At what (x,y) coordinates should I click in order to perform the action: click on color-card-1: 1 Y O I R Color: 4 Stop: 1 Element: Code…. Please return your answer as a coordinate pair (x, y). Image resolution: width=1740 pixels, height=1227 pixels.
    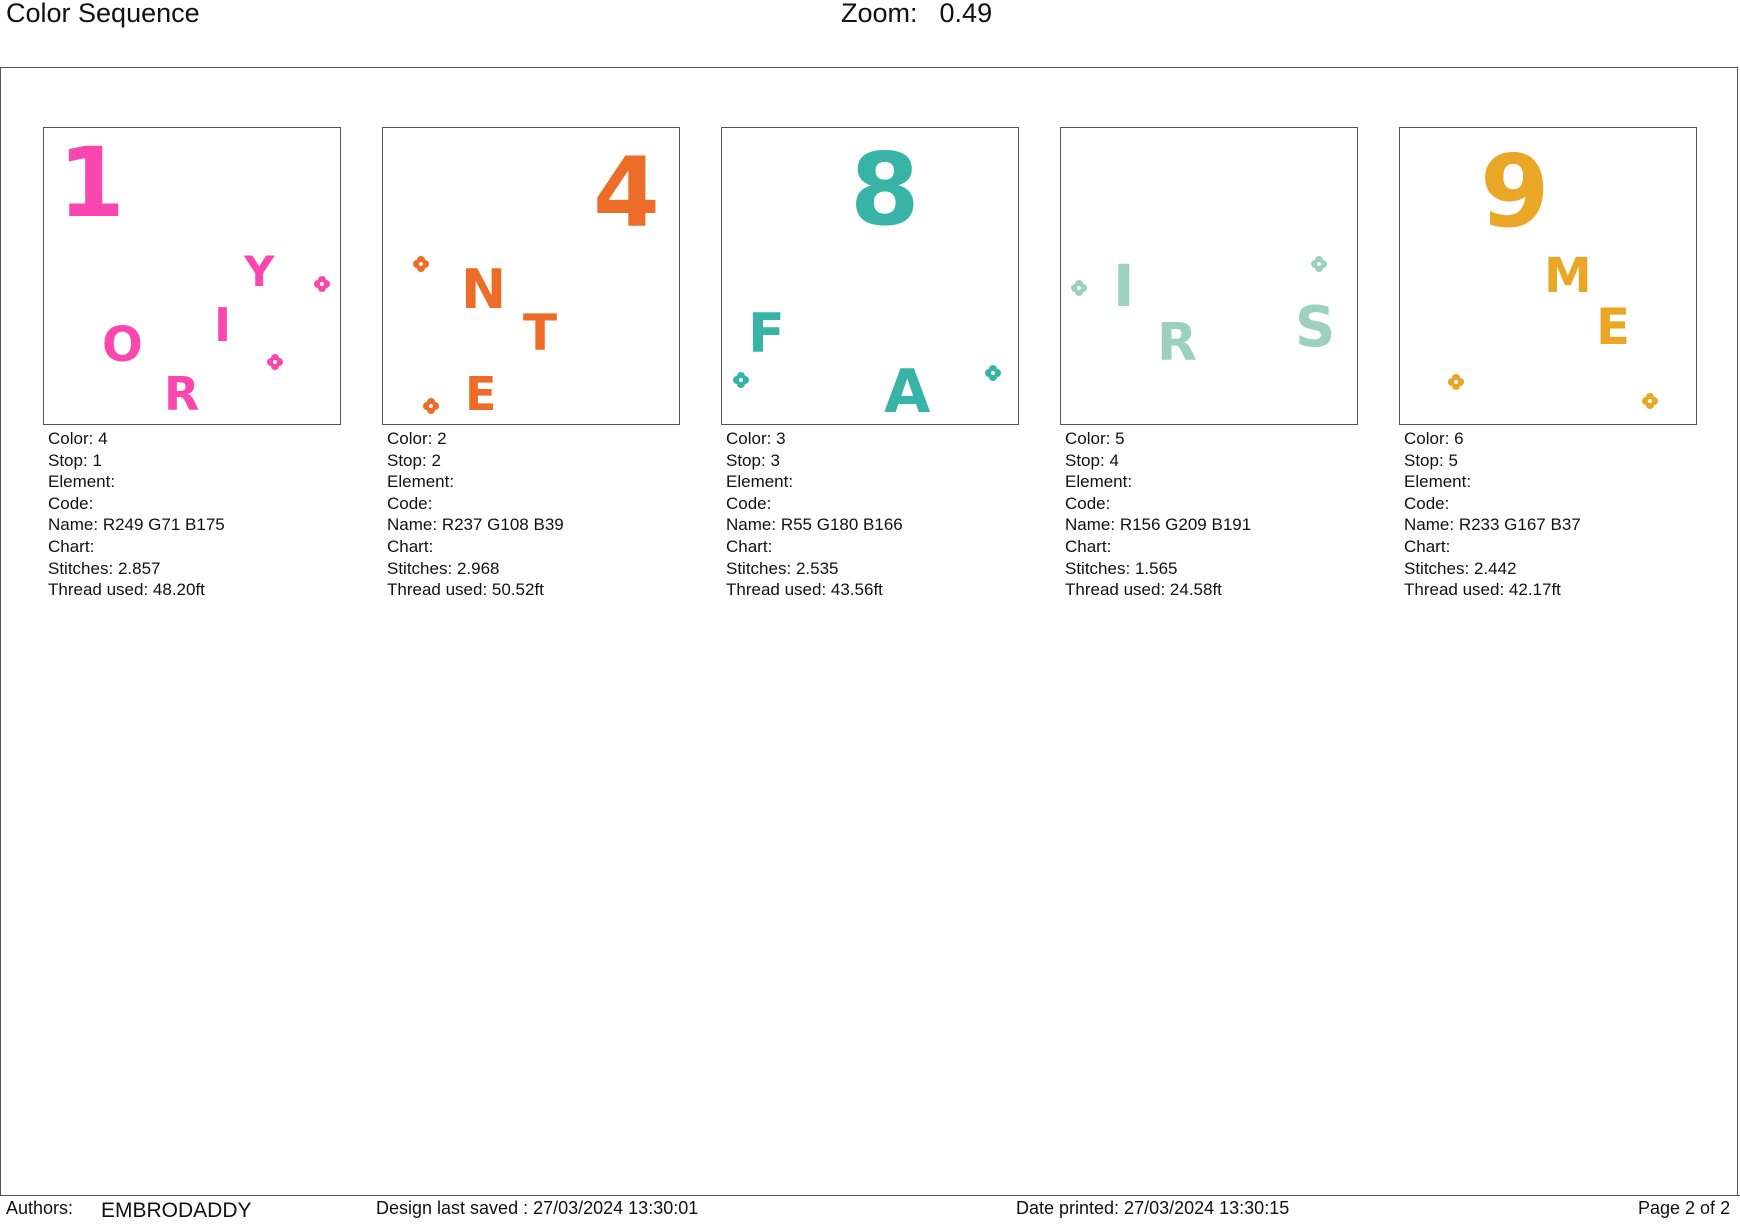
    Looking at the image, I should click on (192, 364).